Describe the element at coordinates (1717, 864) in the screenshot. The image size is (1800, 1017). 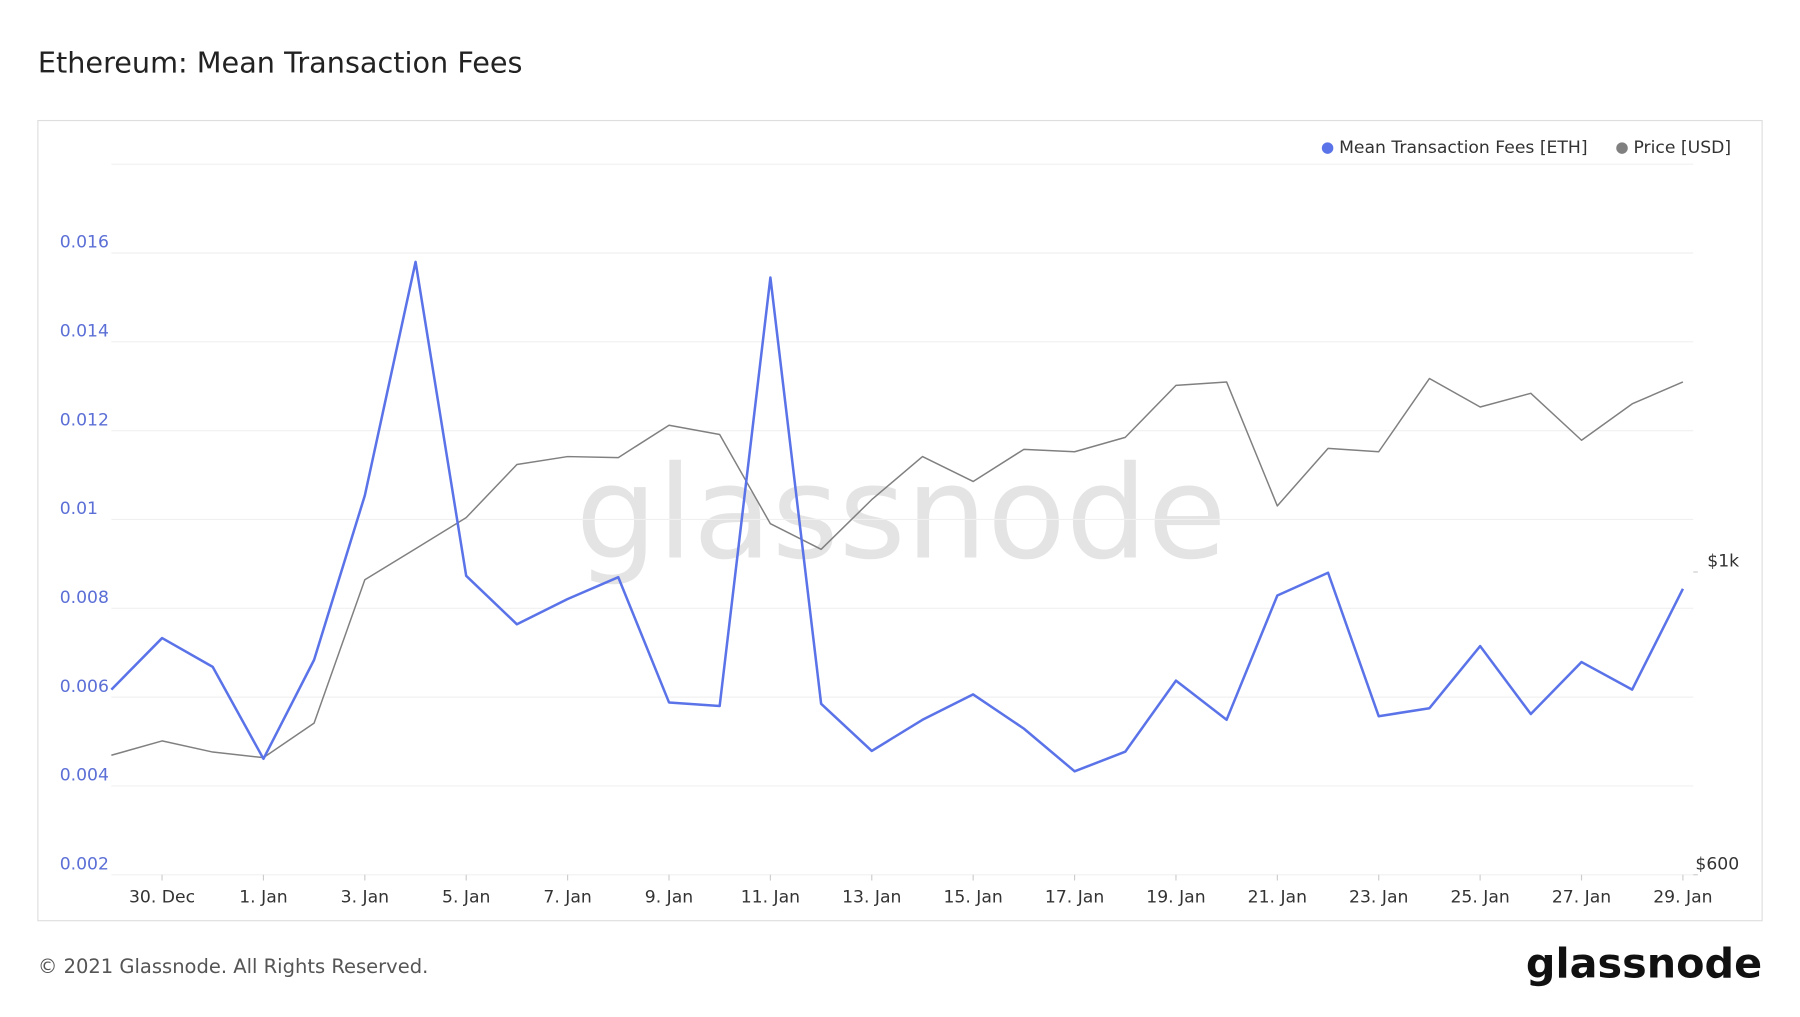
I see `y2-tick-label: $600` at that location.